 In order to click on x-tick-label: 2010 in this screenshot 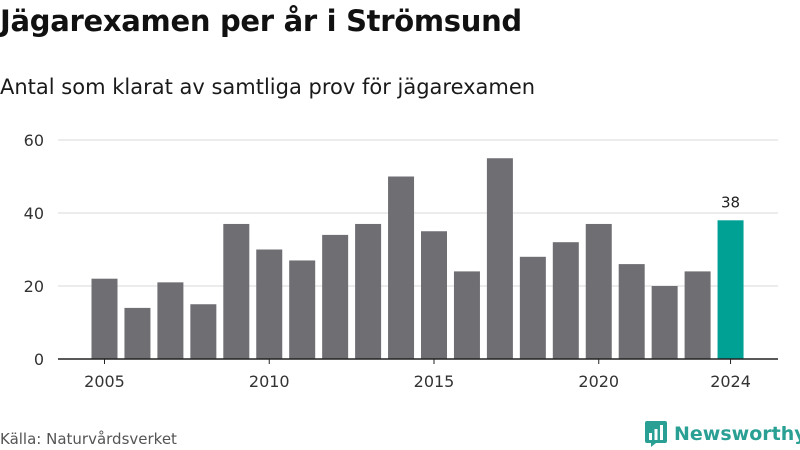, I will do `click(269, 381)`.